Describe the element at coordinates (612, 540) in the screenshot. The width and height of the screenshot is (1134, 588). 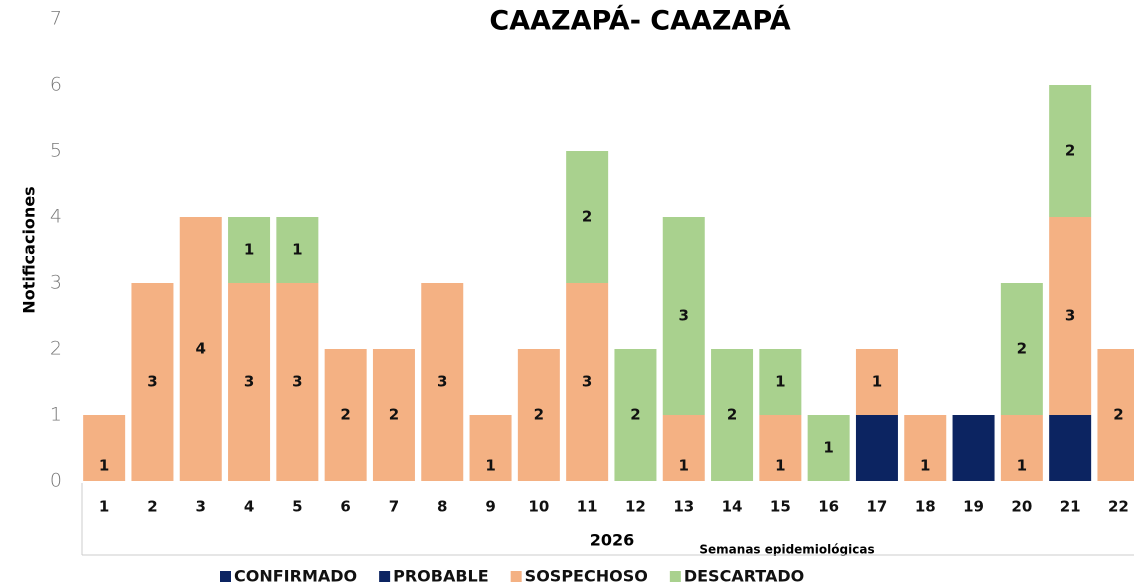
I see `x-group-label: 2026` at that location.